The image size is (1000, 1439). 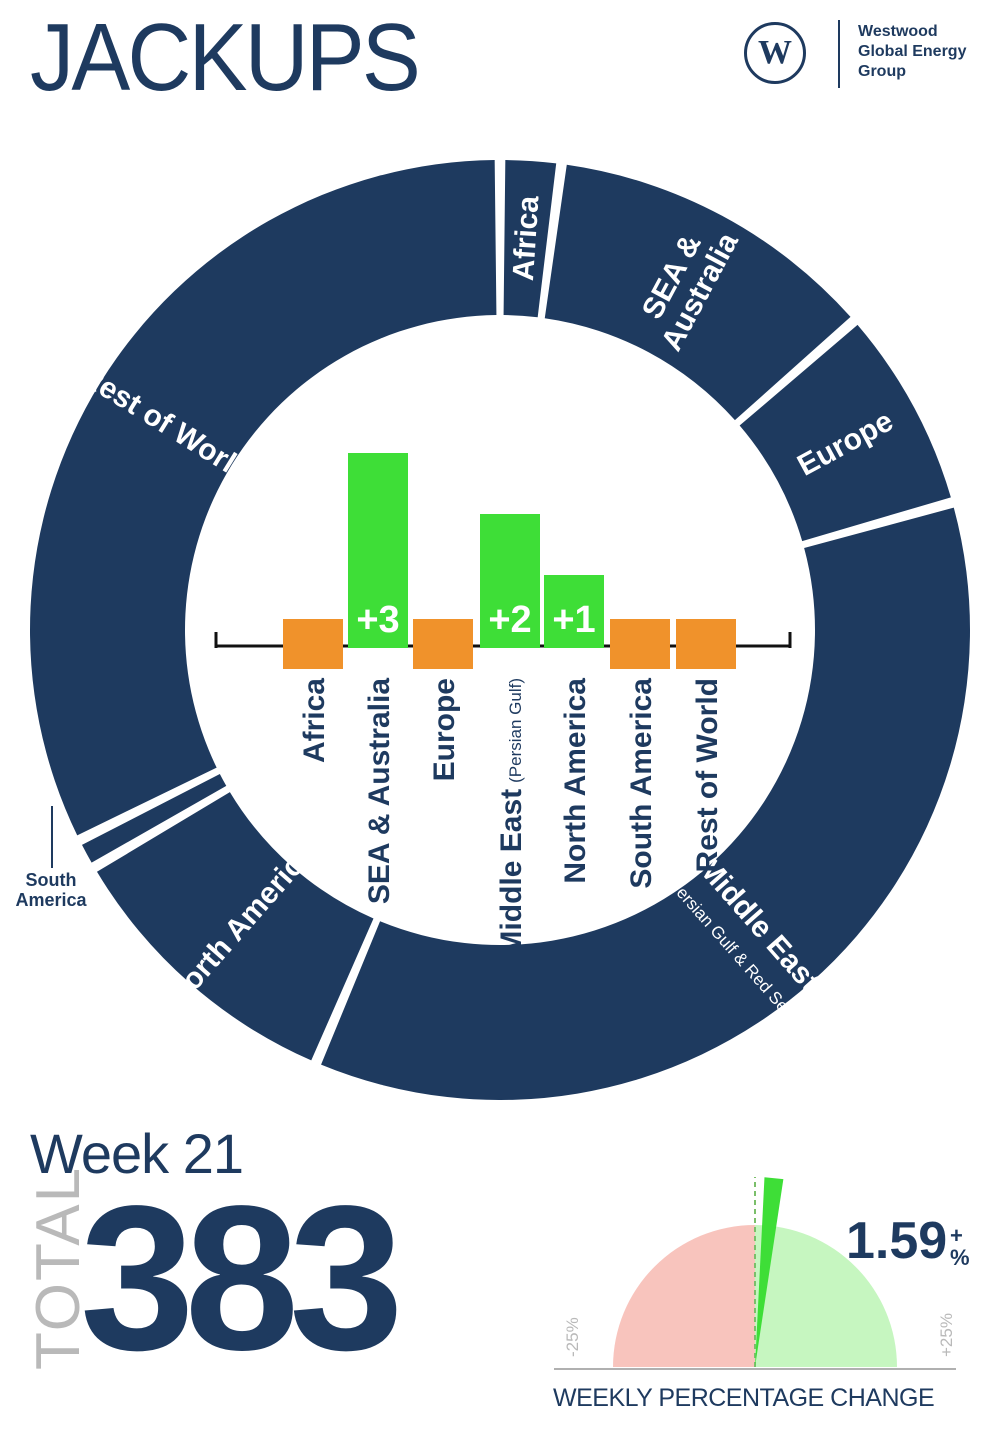 What do you see at coordinates (697, 292) in the screenshot?
I see `donut-slice-sea-australia` at bounding box center [697, 292].